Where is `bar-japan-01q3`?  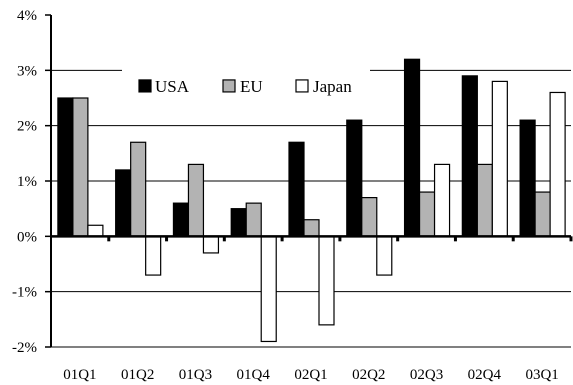
bar-japan-01q3 is located at coordinates (211, 244).